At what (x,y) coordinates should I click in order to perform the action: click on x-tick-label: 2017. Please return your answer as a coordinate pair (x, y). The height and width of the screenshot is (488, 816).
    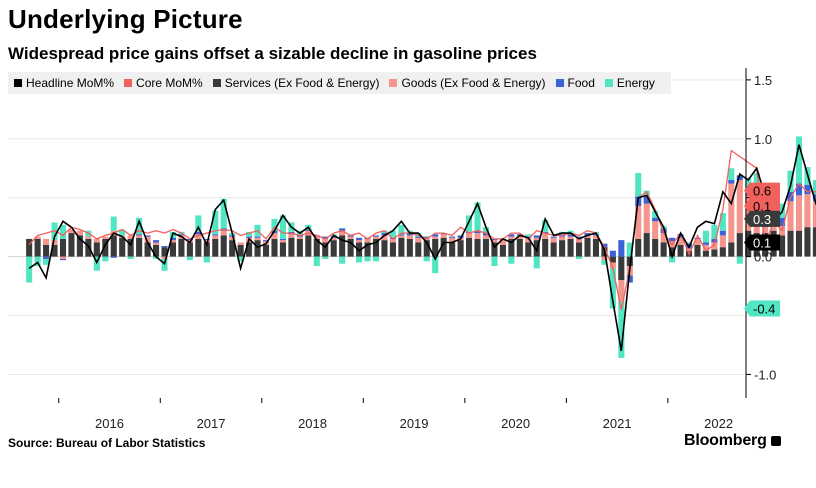
    Looking at the image, I should click on (211, 423).